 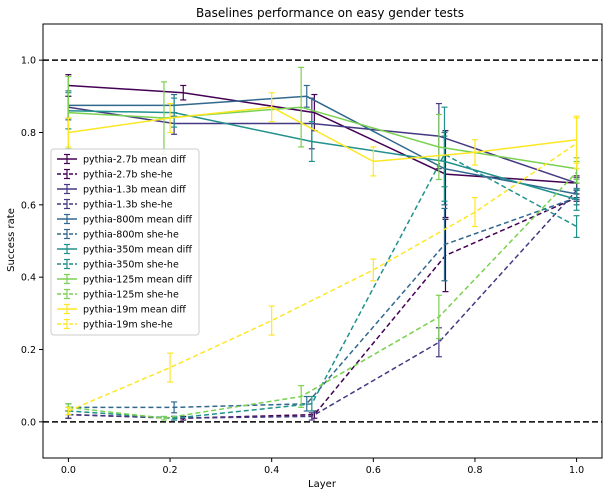 I want to click on y-tick-label-2: 0.4, so click(x=28, y=278).